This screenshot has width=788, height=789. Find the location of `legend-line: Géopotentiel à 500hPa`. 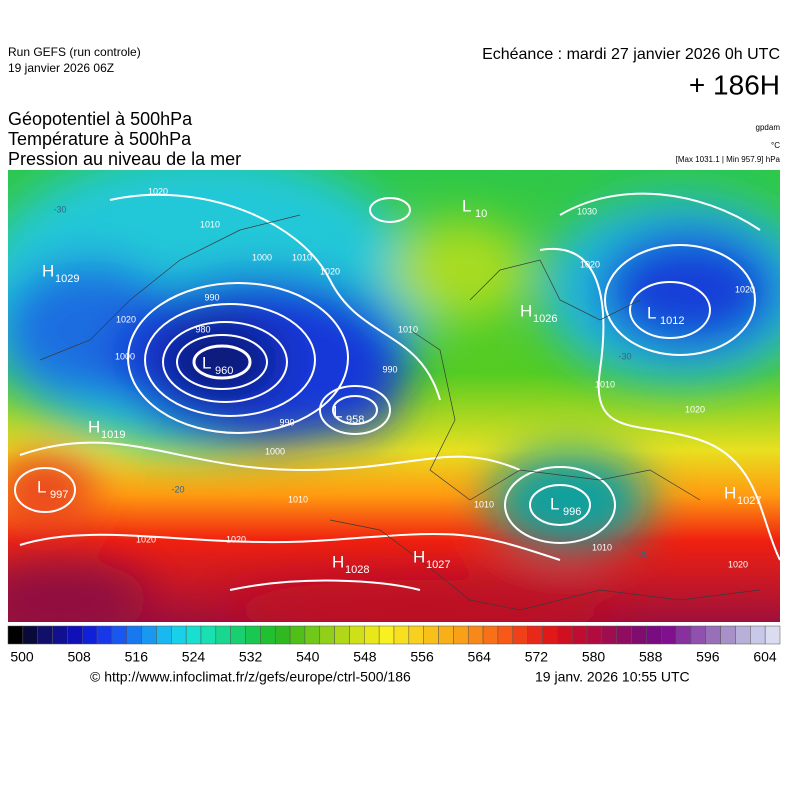

legend-line: Géopotentiel à 500hPa is located at coordinates (100, 119).